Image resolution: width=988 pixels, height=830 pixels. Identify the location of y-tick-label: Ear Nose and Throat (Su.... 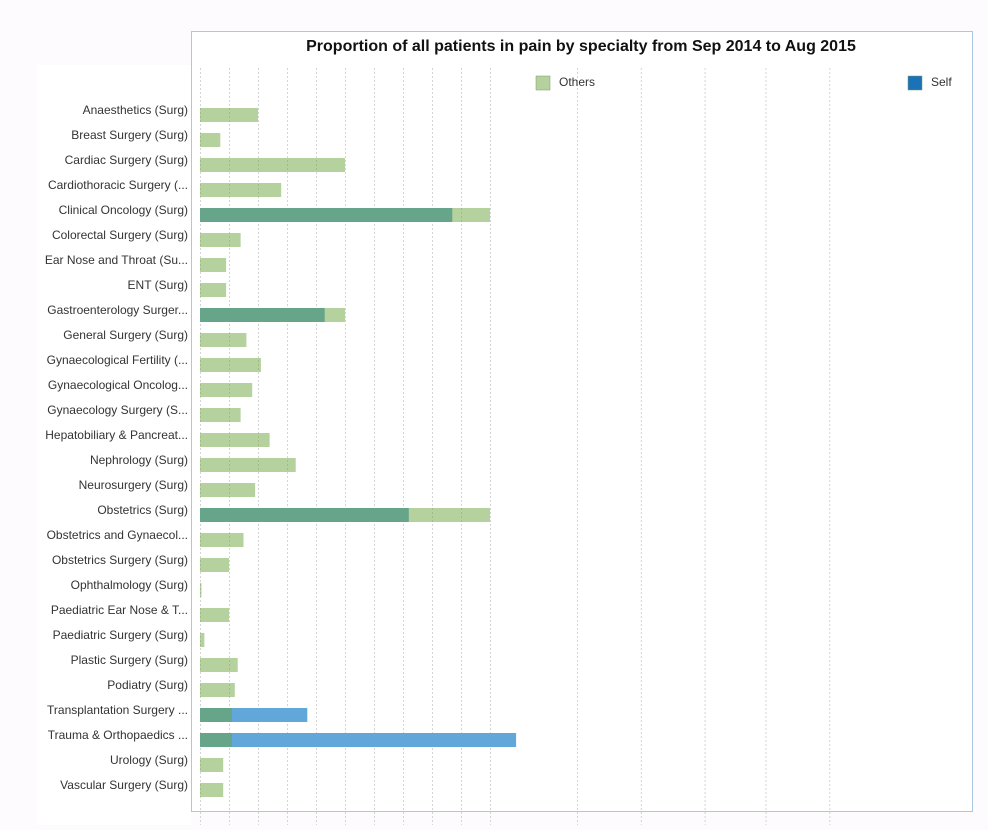
(116, 260).